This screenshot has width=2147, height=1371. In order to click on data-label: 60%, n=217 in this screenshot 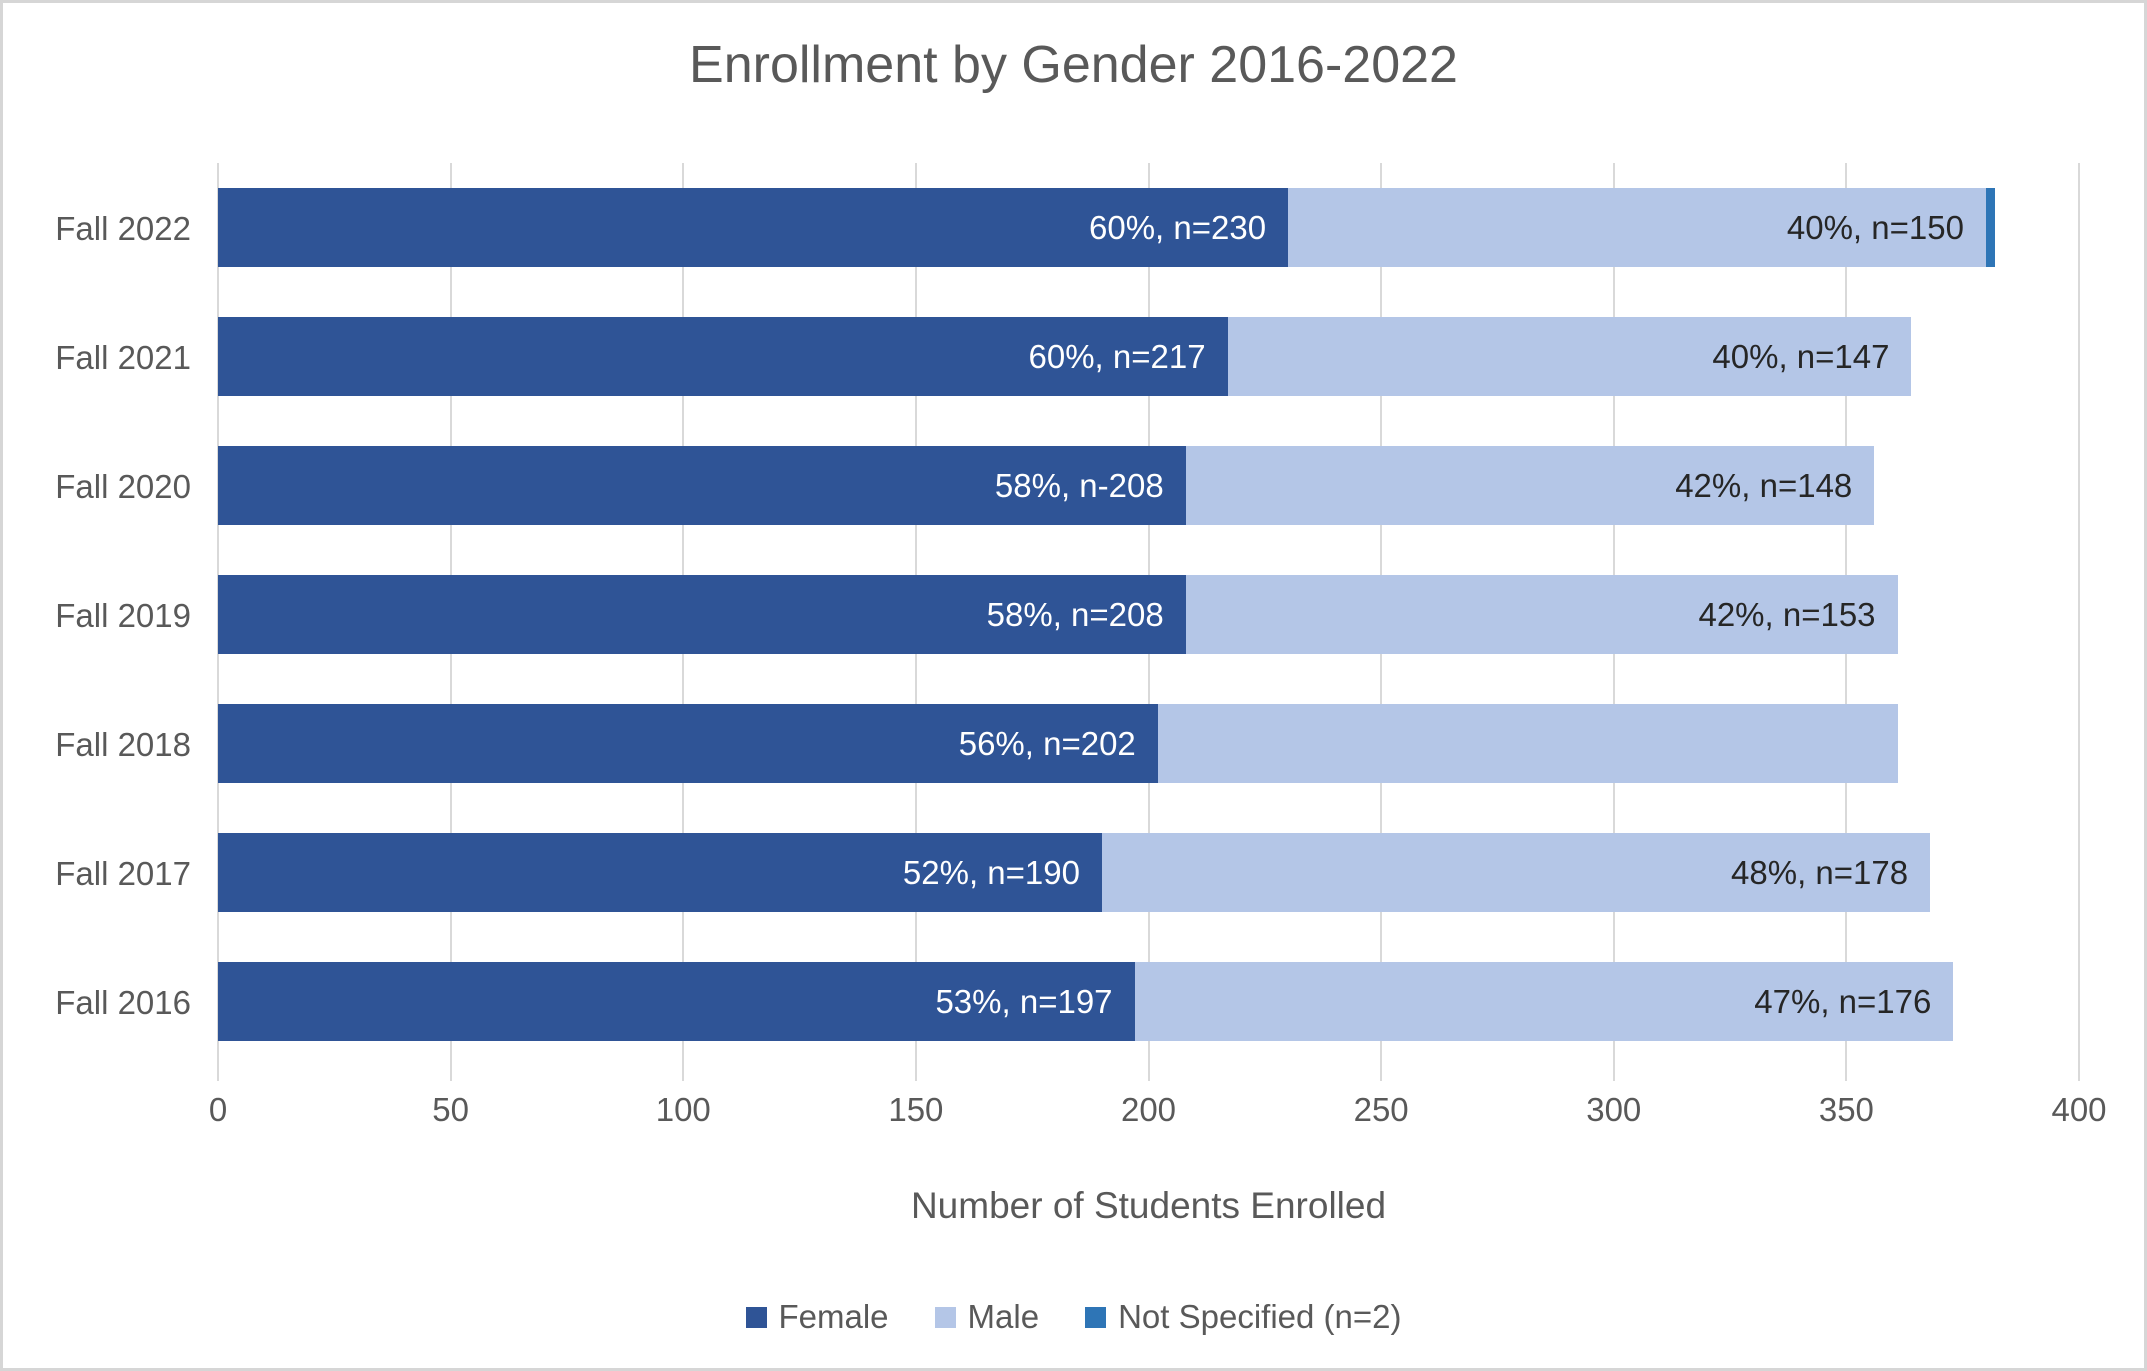, I will do `click(1117, 356)`.